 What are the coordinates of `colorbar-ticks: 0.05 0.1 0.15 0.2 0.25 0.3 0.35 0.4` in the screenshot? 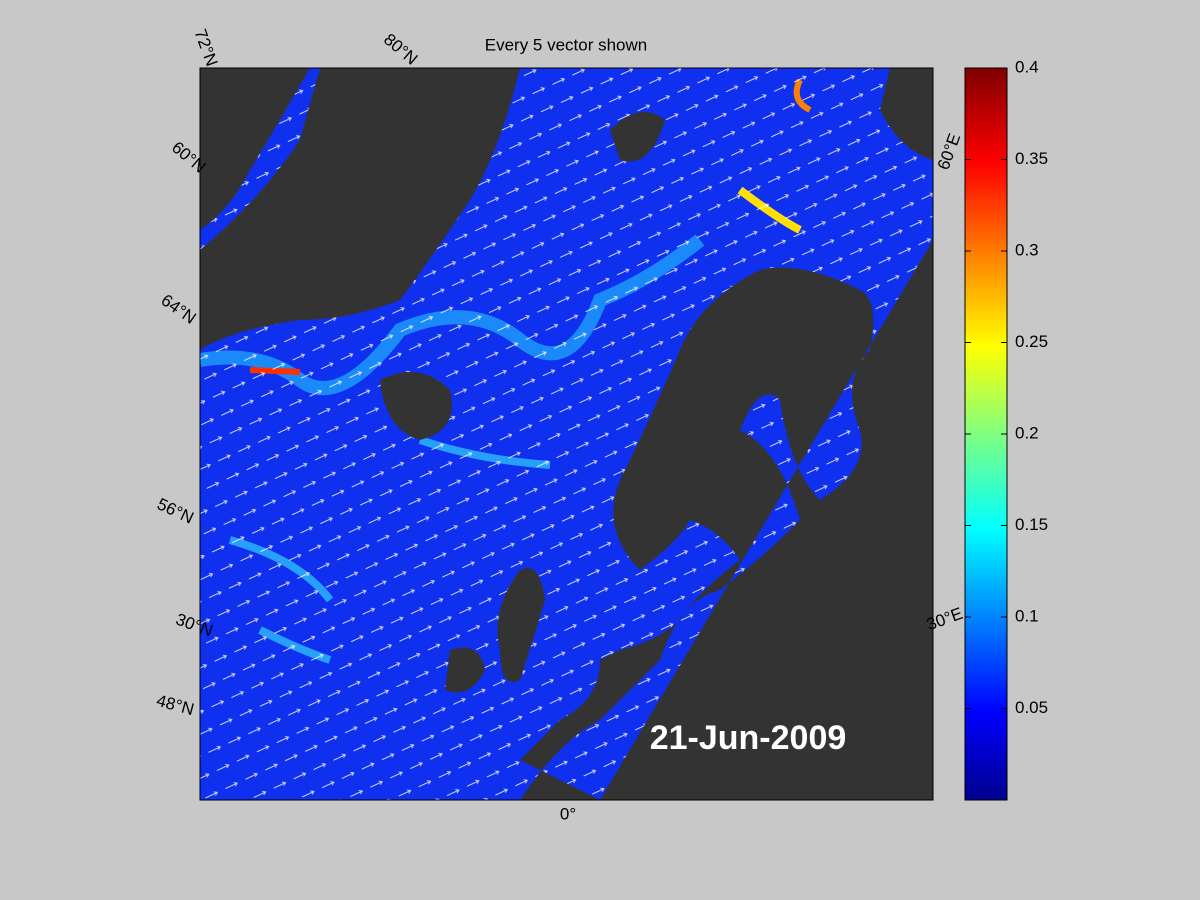 It's located at (1006, 387).